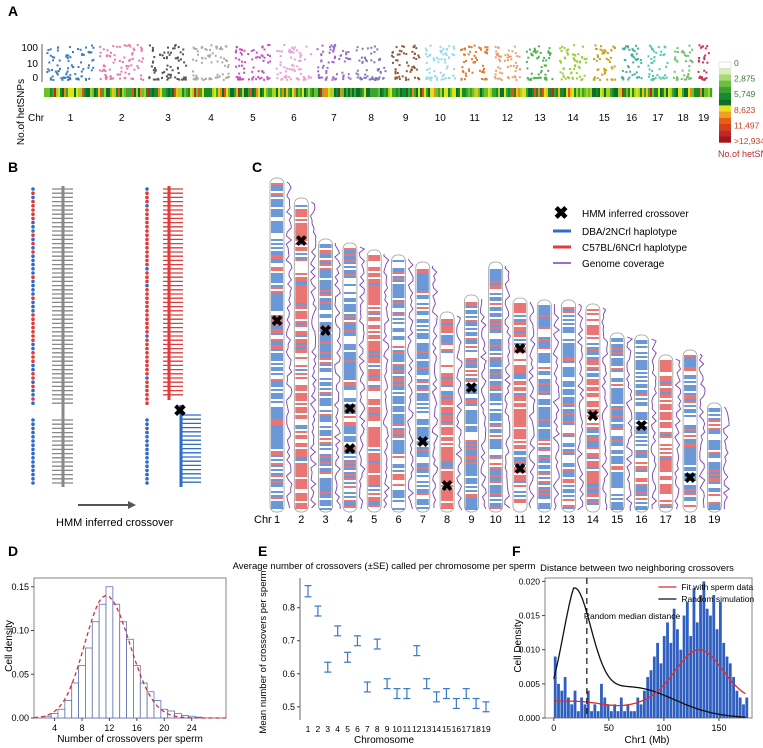 The width and height of the screenshot is (763, 748). I want to click on errorbar, so click(367, 687).